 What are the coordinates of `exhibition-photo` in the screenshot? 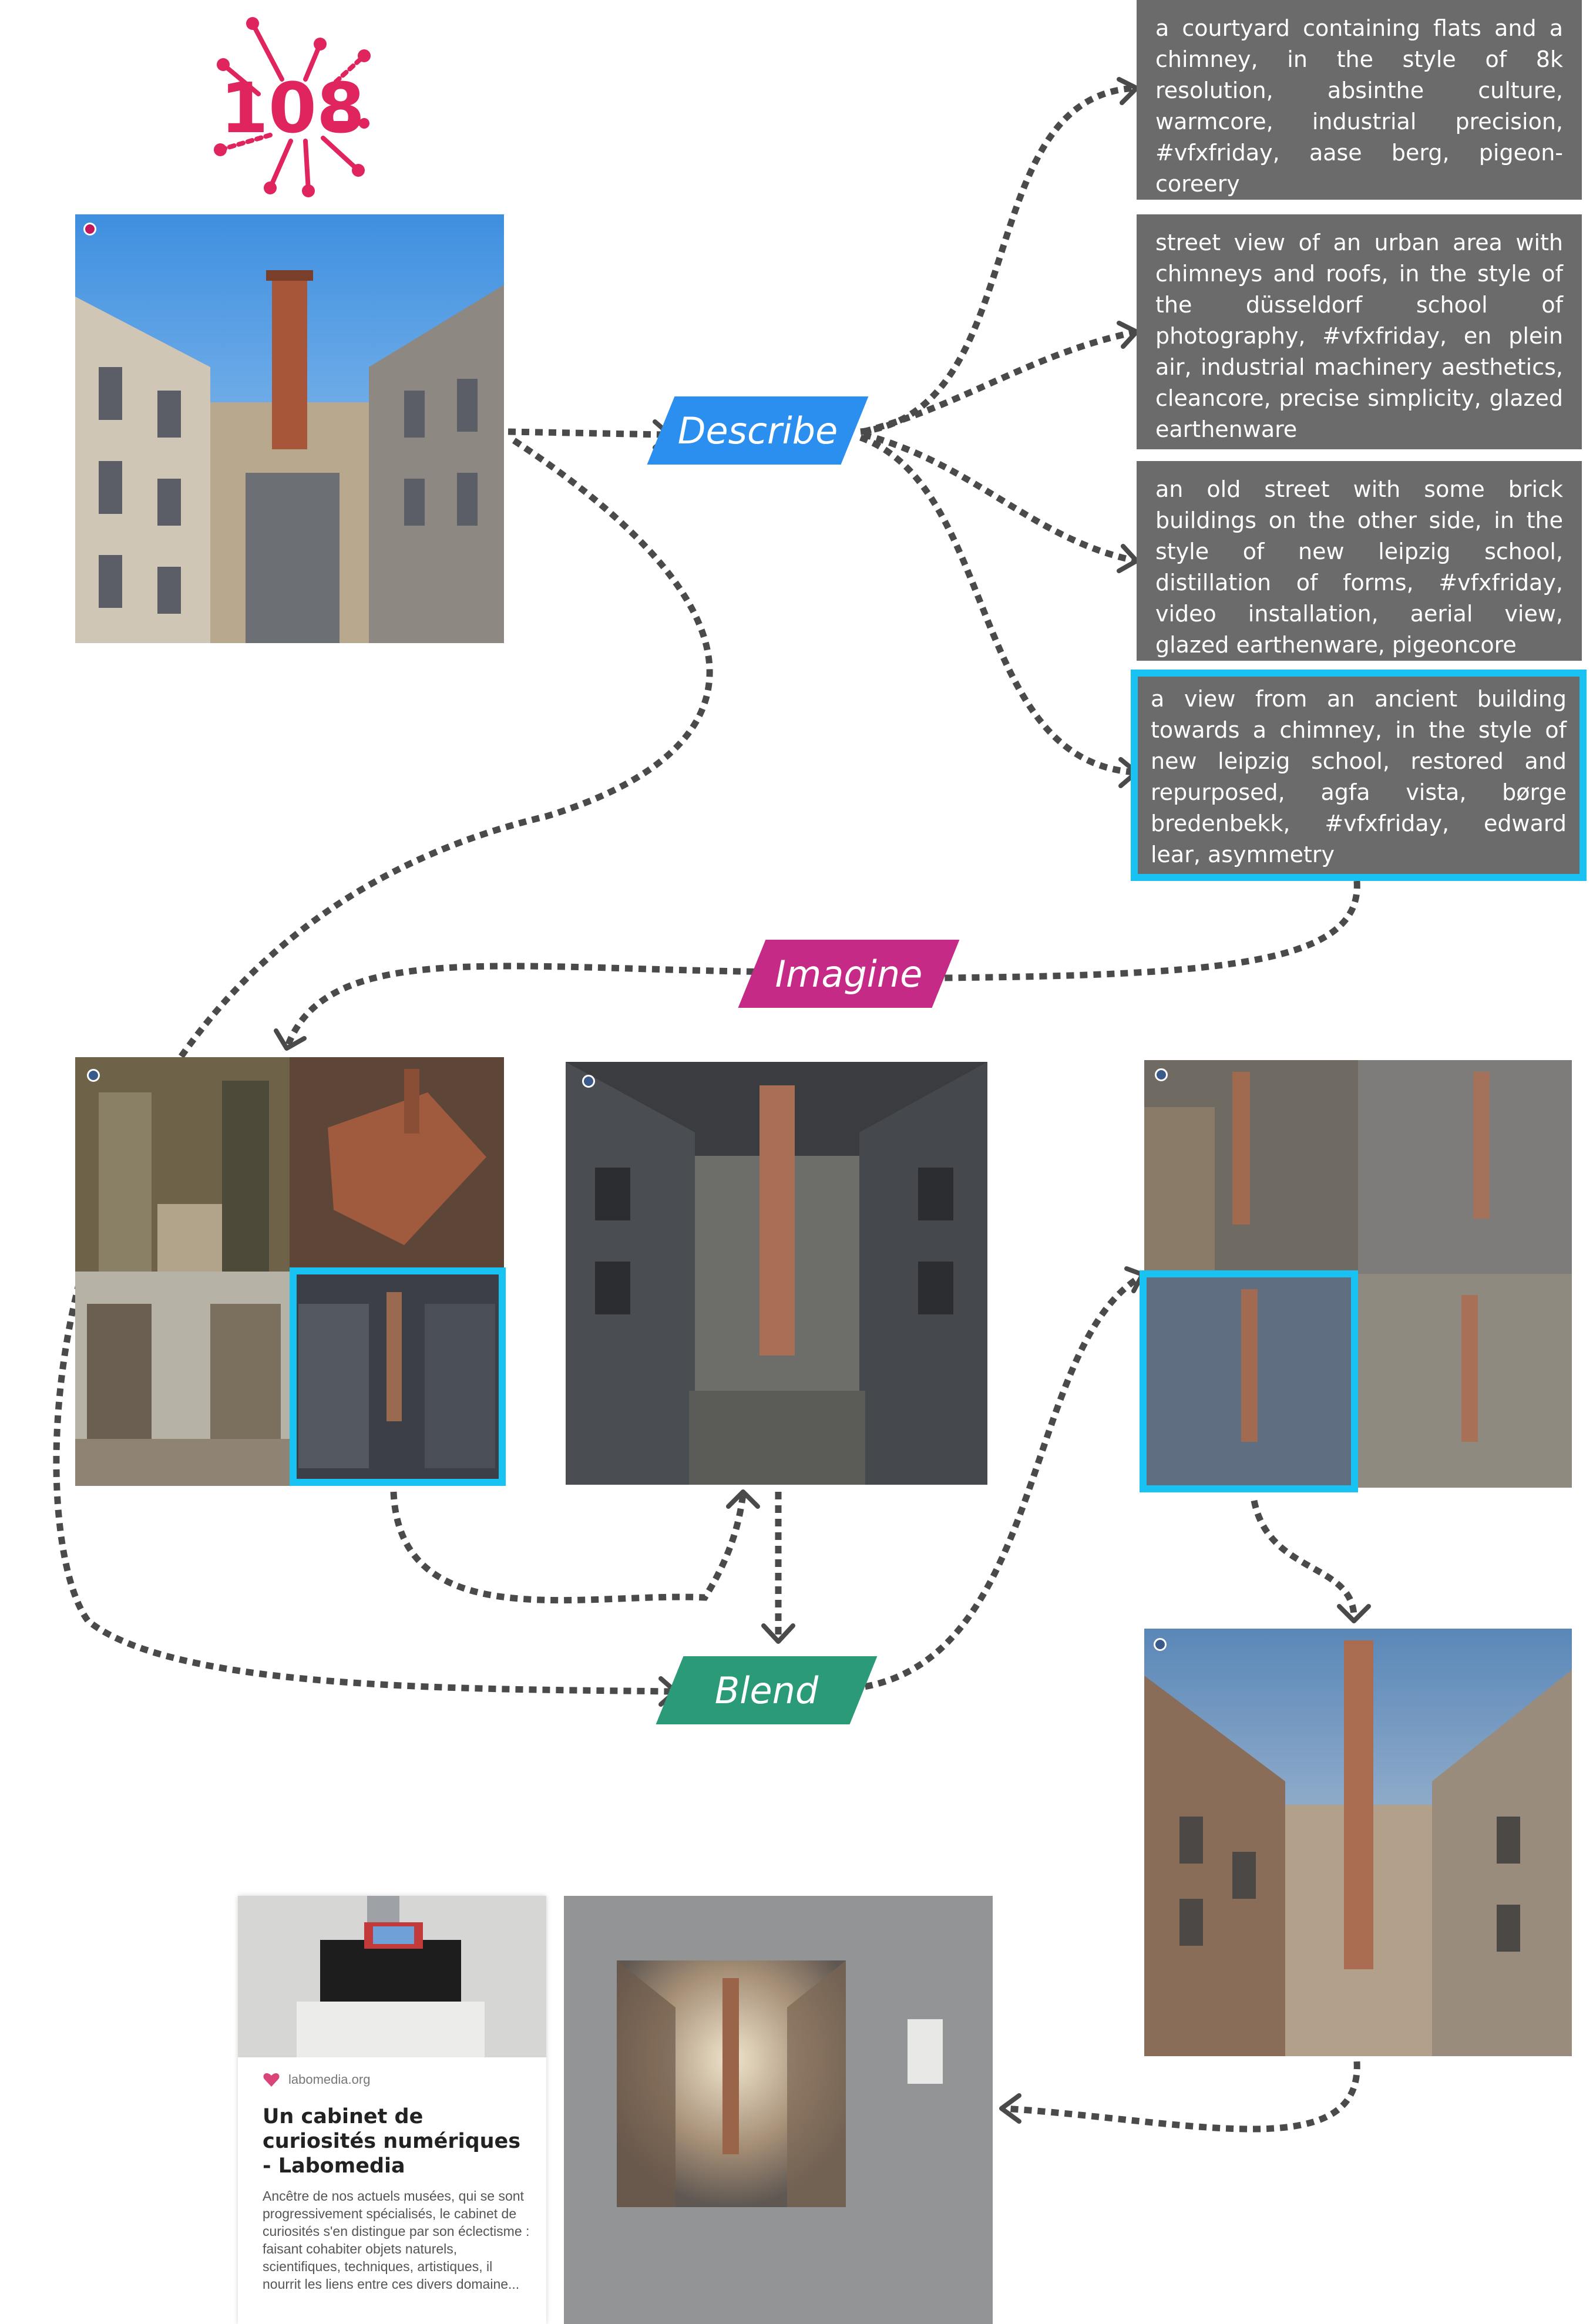 It's located at (778, 2110).